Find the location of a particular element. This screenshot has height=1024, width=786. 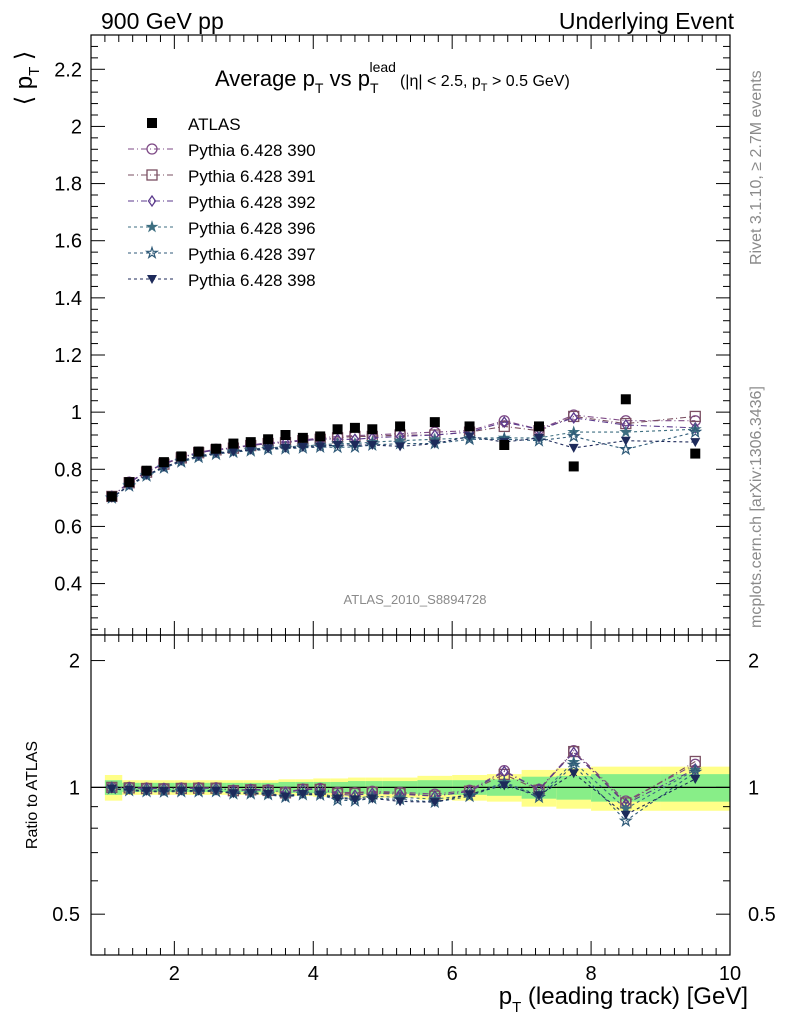

legend-entry-atlas: ATLAS is located at coordinates (194, 124).